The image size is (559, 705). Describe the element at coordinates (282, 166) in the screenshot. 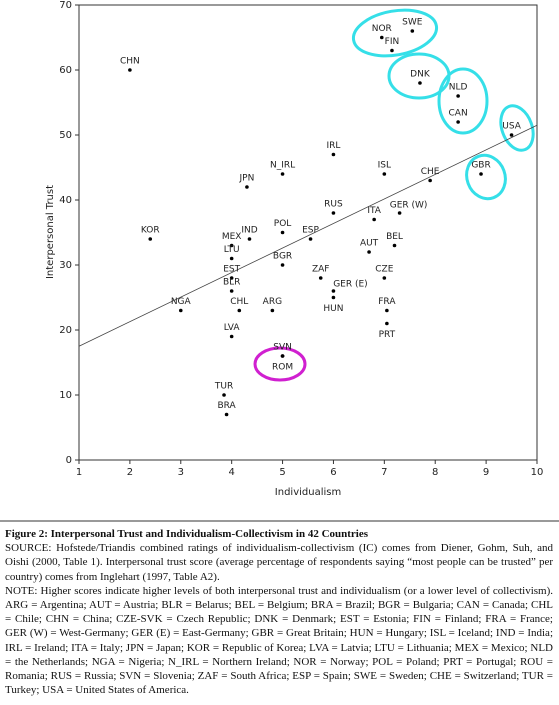

I see `point-label: N_IRL` at that location.